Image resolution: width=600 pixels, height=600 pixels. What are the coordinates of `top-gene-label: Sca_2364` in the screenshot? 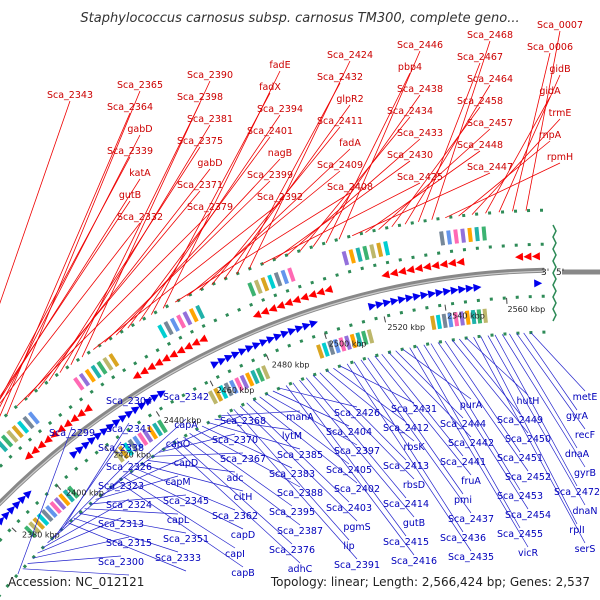 It's located at (130, 107).